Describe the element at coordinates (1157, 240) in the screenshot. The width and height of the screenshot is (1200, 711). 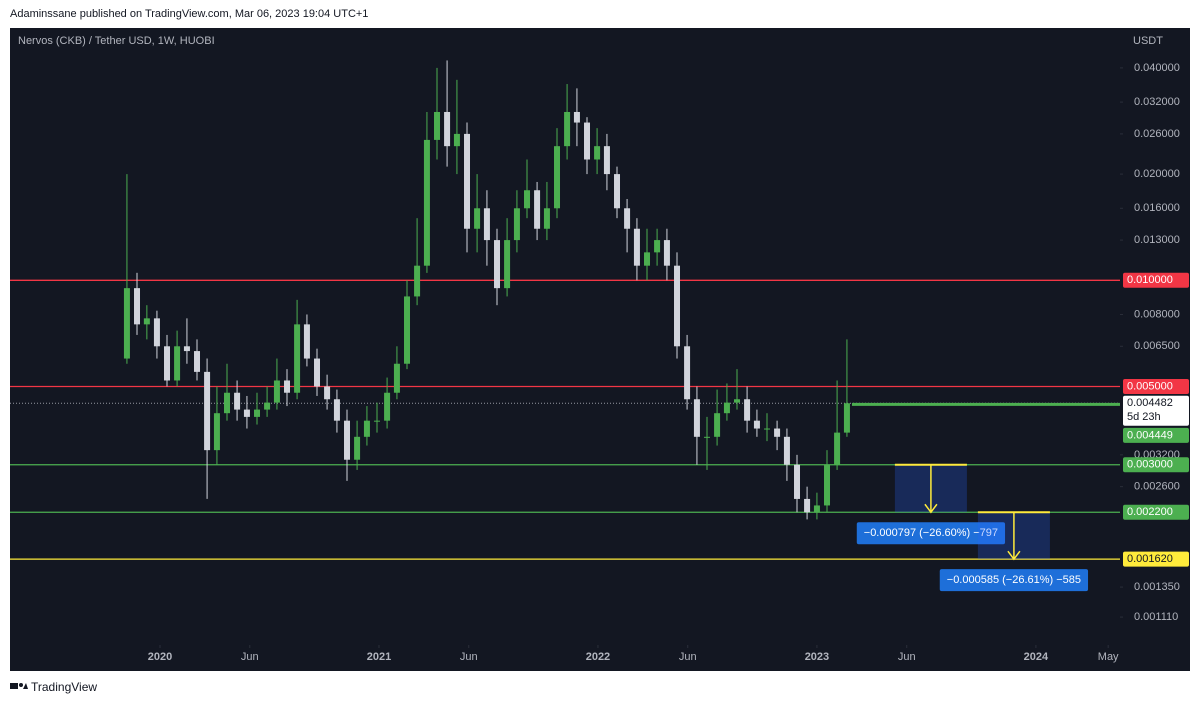
I see `y-tick-label: 0.013000` at that location.